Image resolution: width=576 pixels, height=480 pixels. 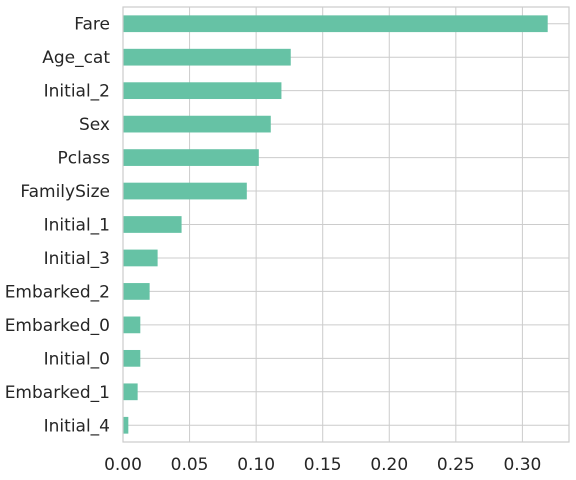 What do you see at coordinates (77, 359) in the screenshot?
I see `y-tick-label: Initial_0` at bounding box center [77, 359].